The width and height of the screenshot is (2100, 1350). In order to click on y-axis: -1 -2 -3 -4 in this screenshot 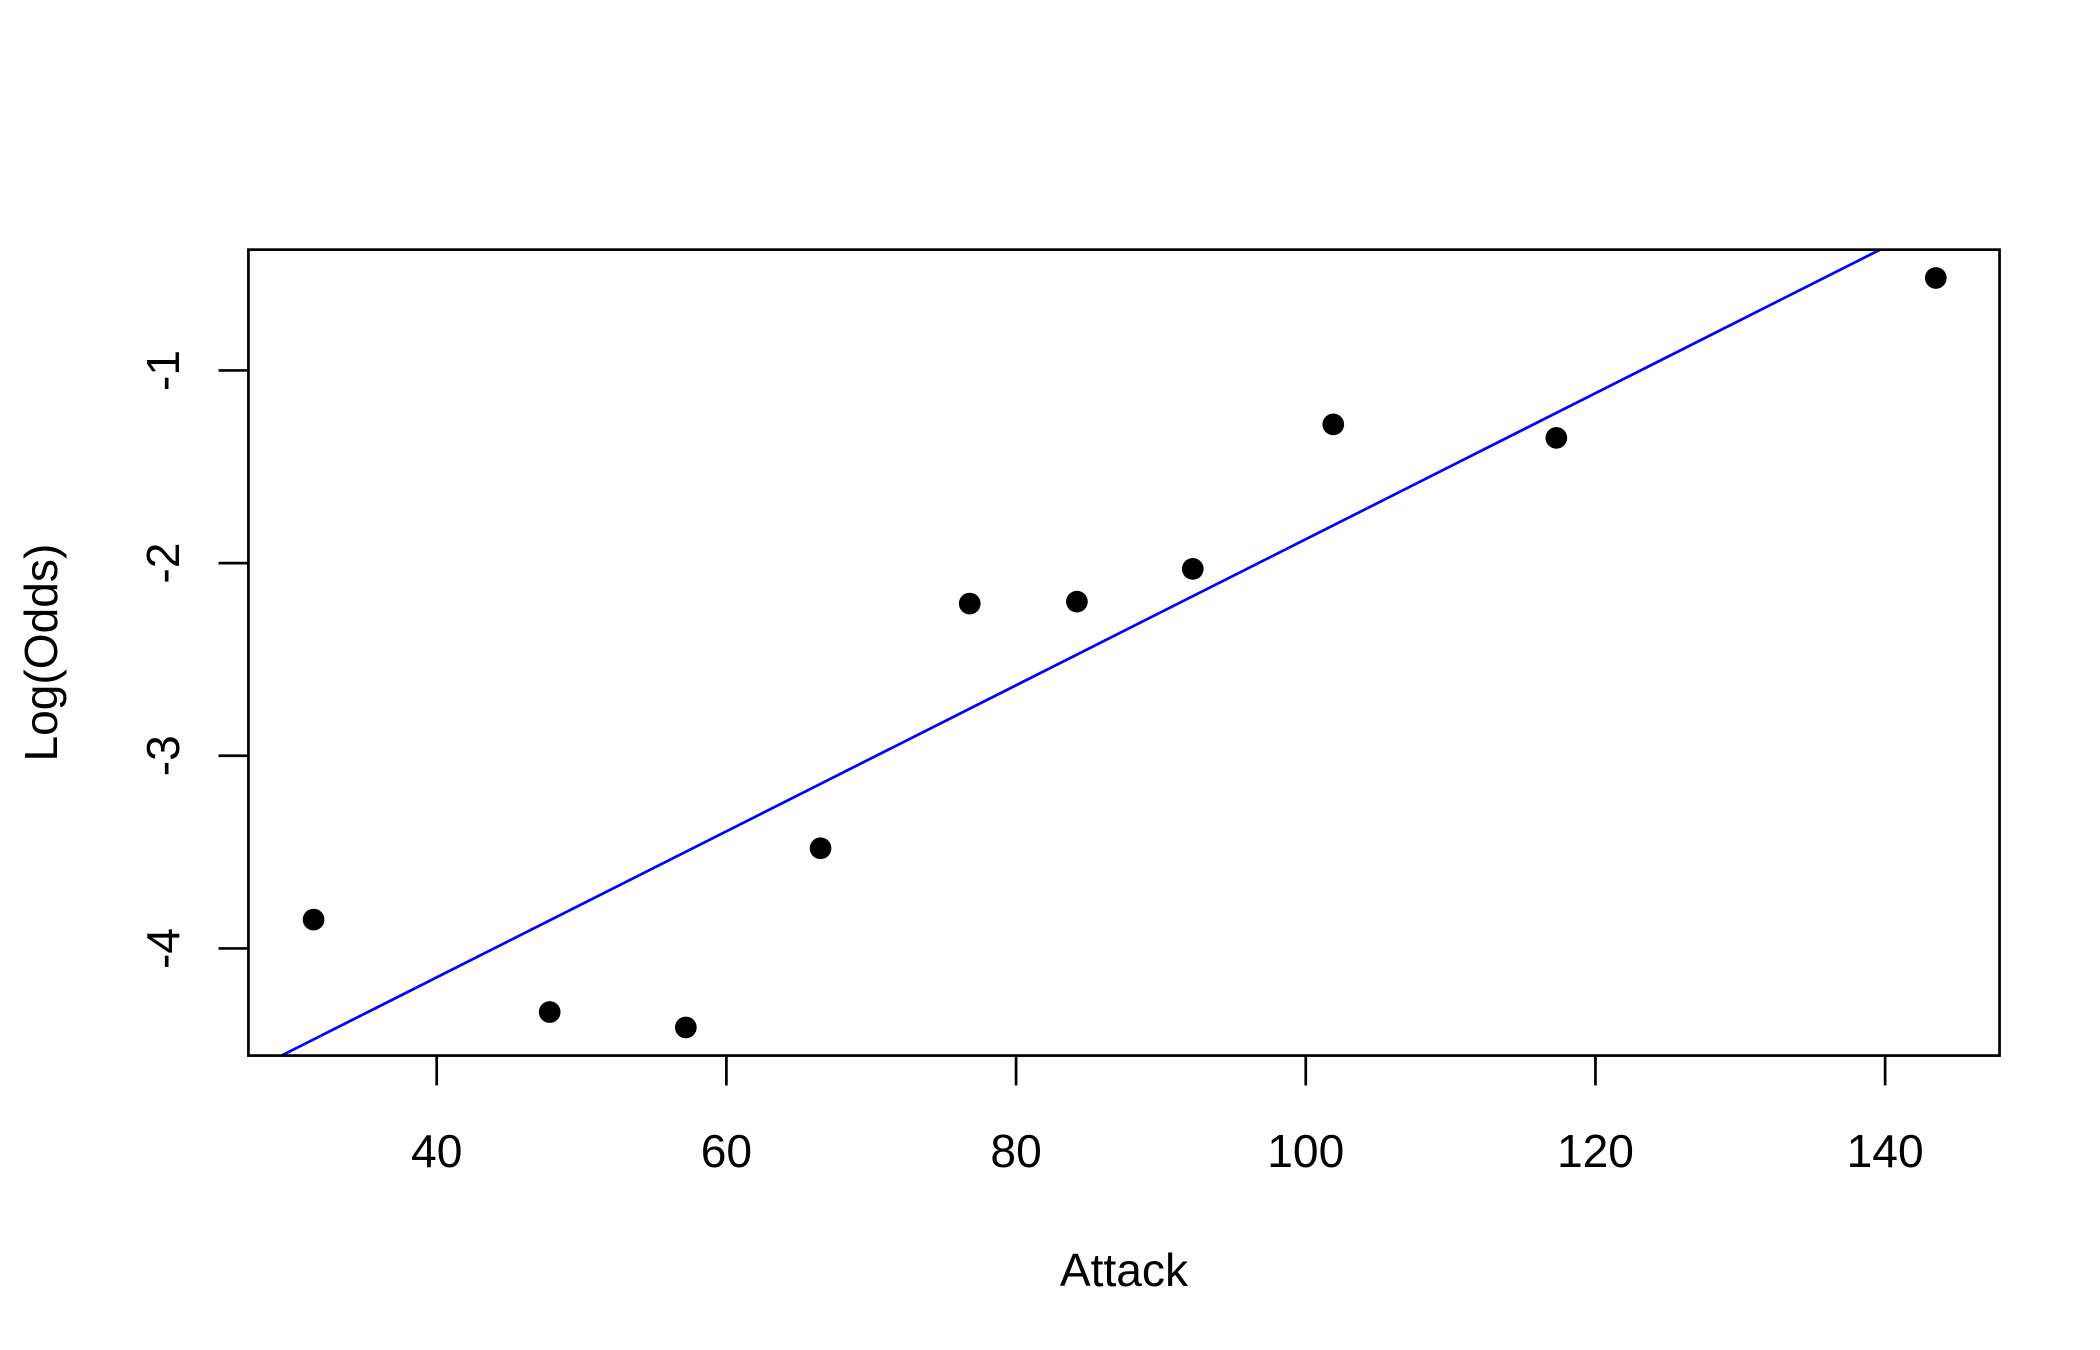, I will do `click(193, 659)`.